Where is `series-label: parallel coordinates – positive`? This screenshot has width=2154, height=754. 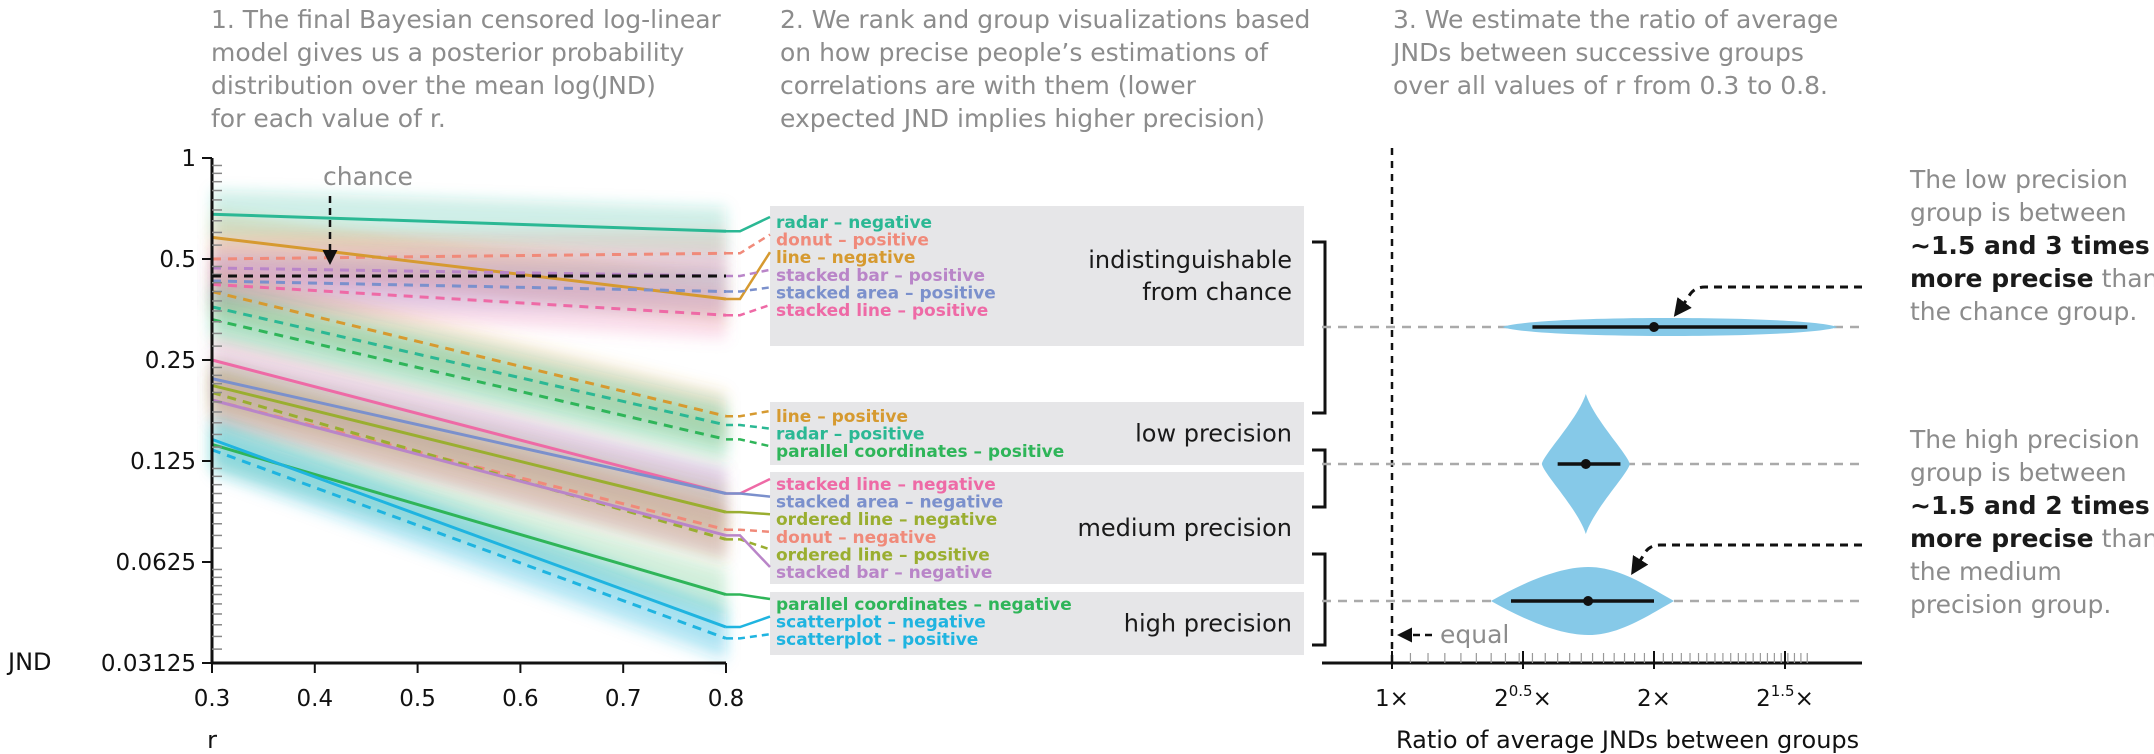 series-label: parallel coordinates – positive is located at coordinates (920, 452).